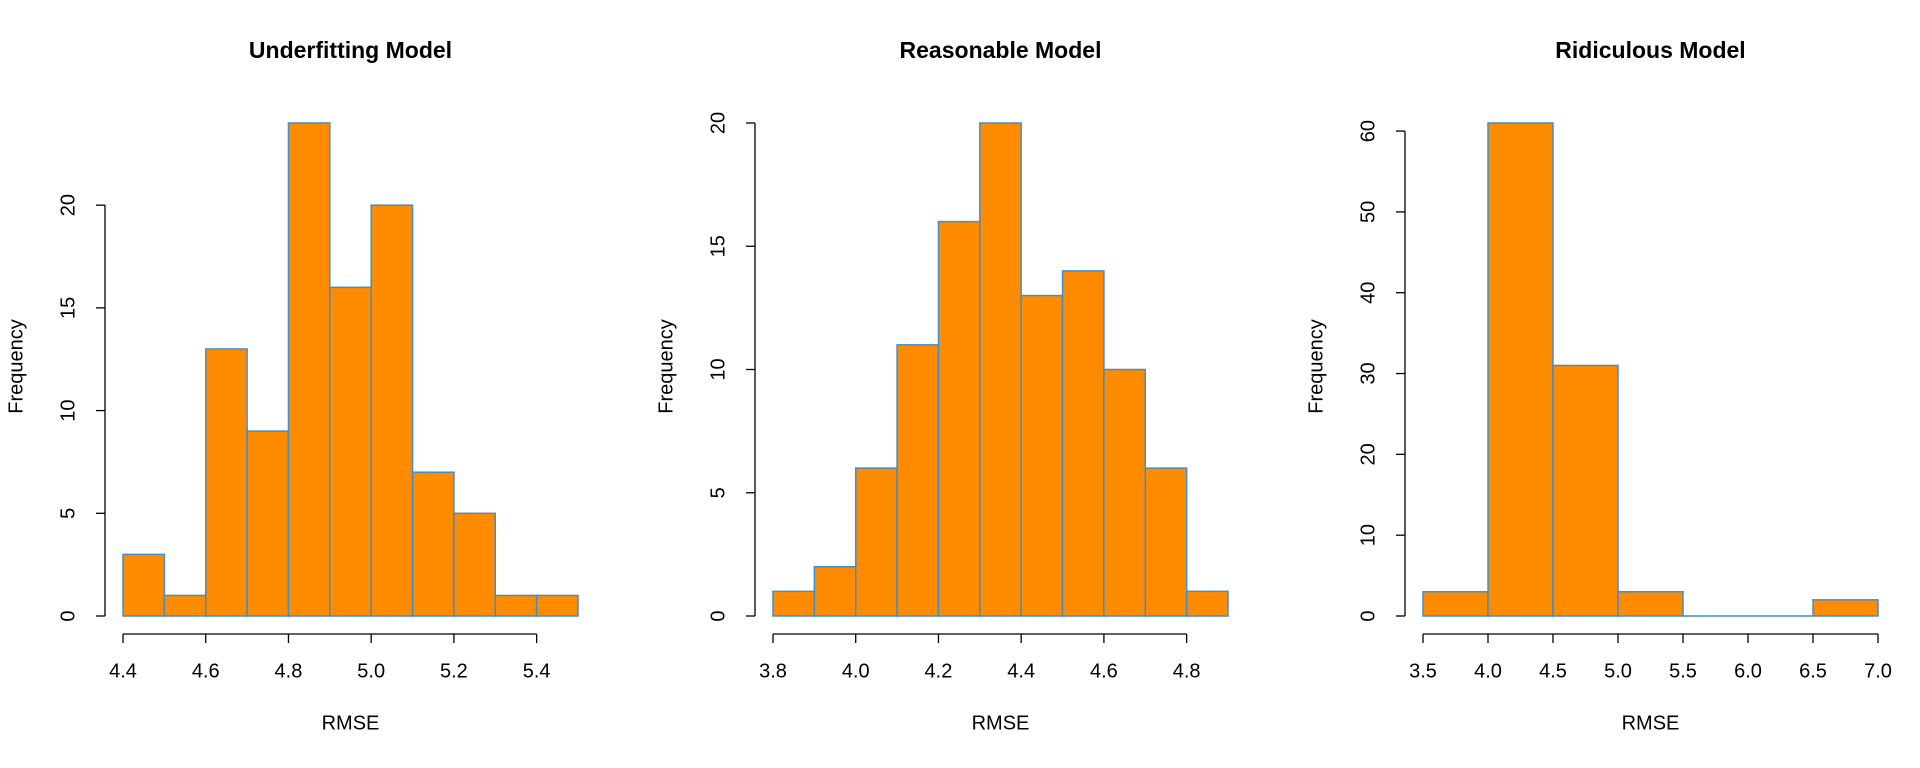  I want to click on x-tick-label: 7.0, so click(1878, 671).